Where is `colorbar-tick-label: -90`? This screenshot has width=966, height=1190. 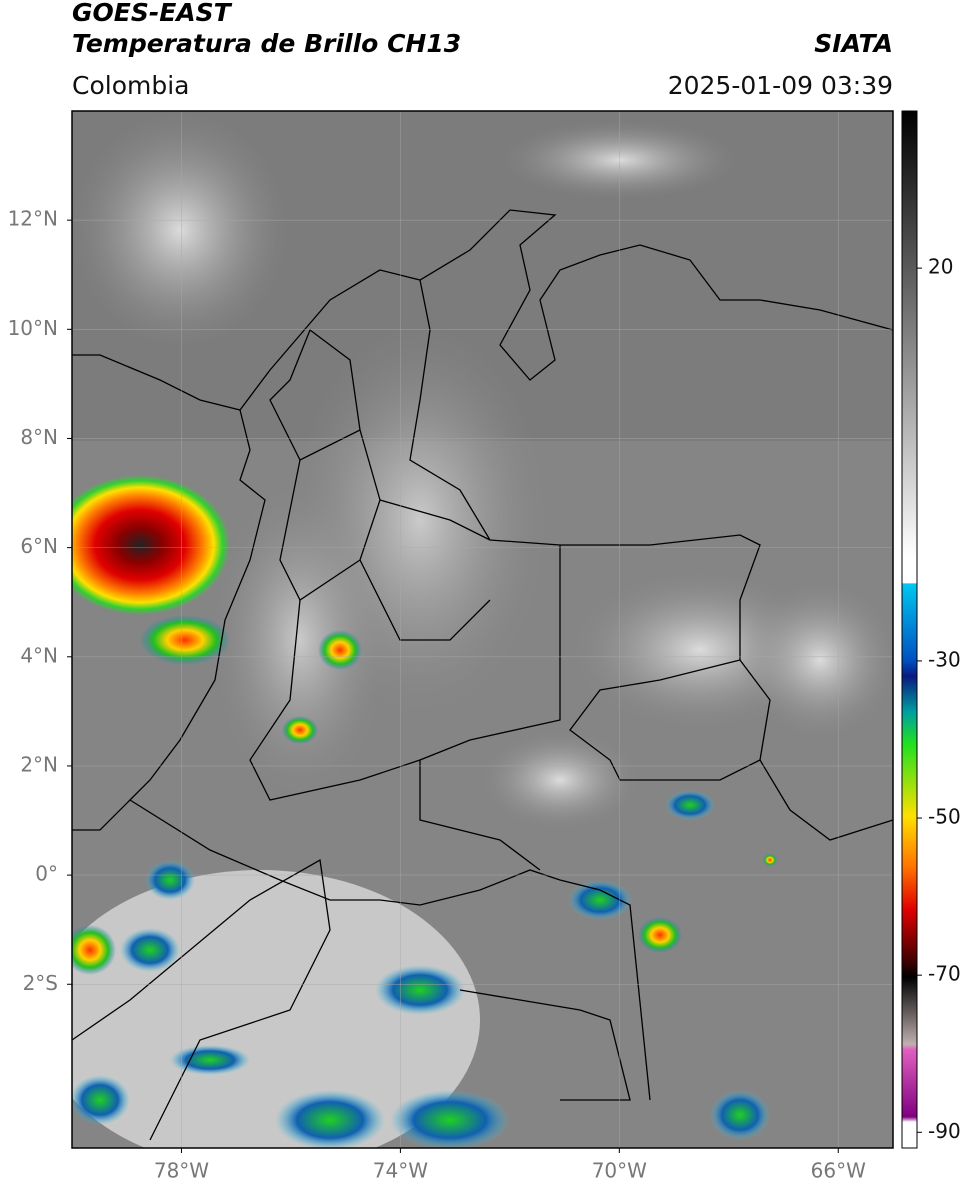 colorbar-tick-label: -90 is located at coordinates (944, 1131).